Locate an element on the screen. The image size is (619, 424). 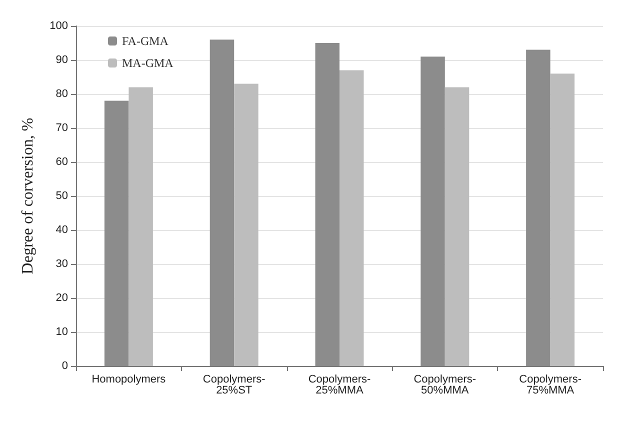
y-tick-label: 70 is located at coordinates (62, 128).